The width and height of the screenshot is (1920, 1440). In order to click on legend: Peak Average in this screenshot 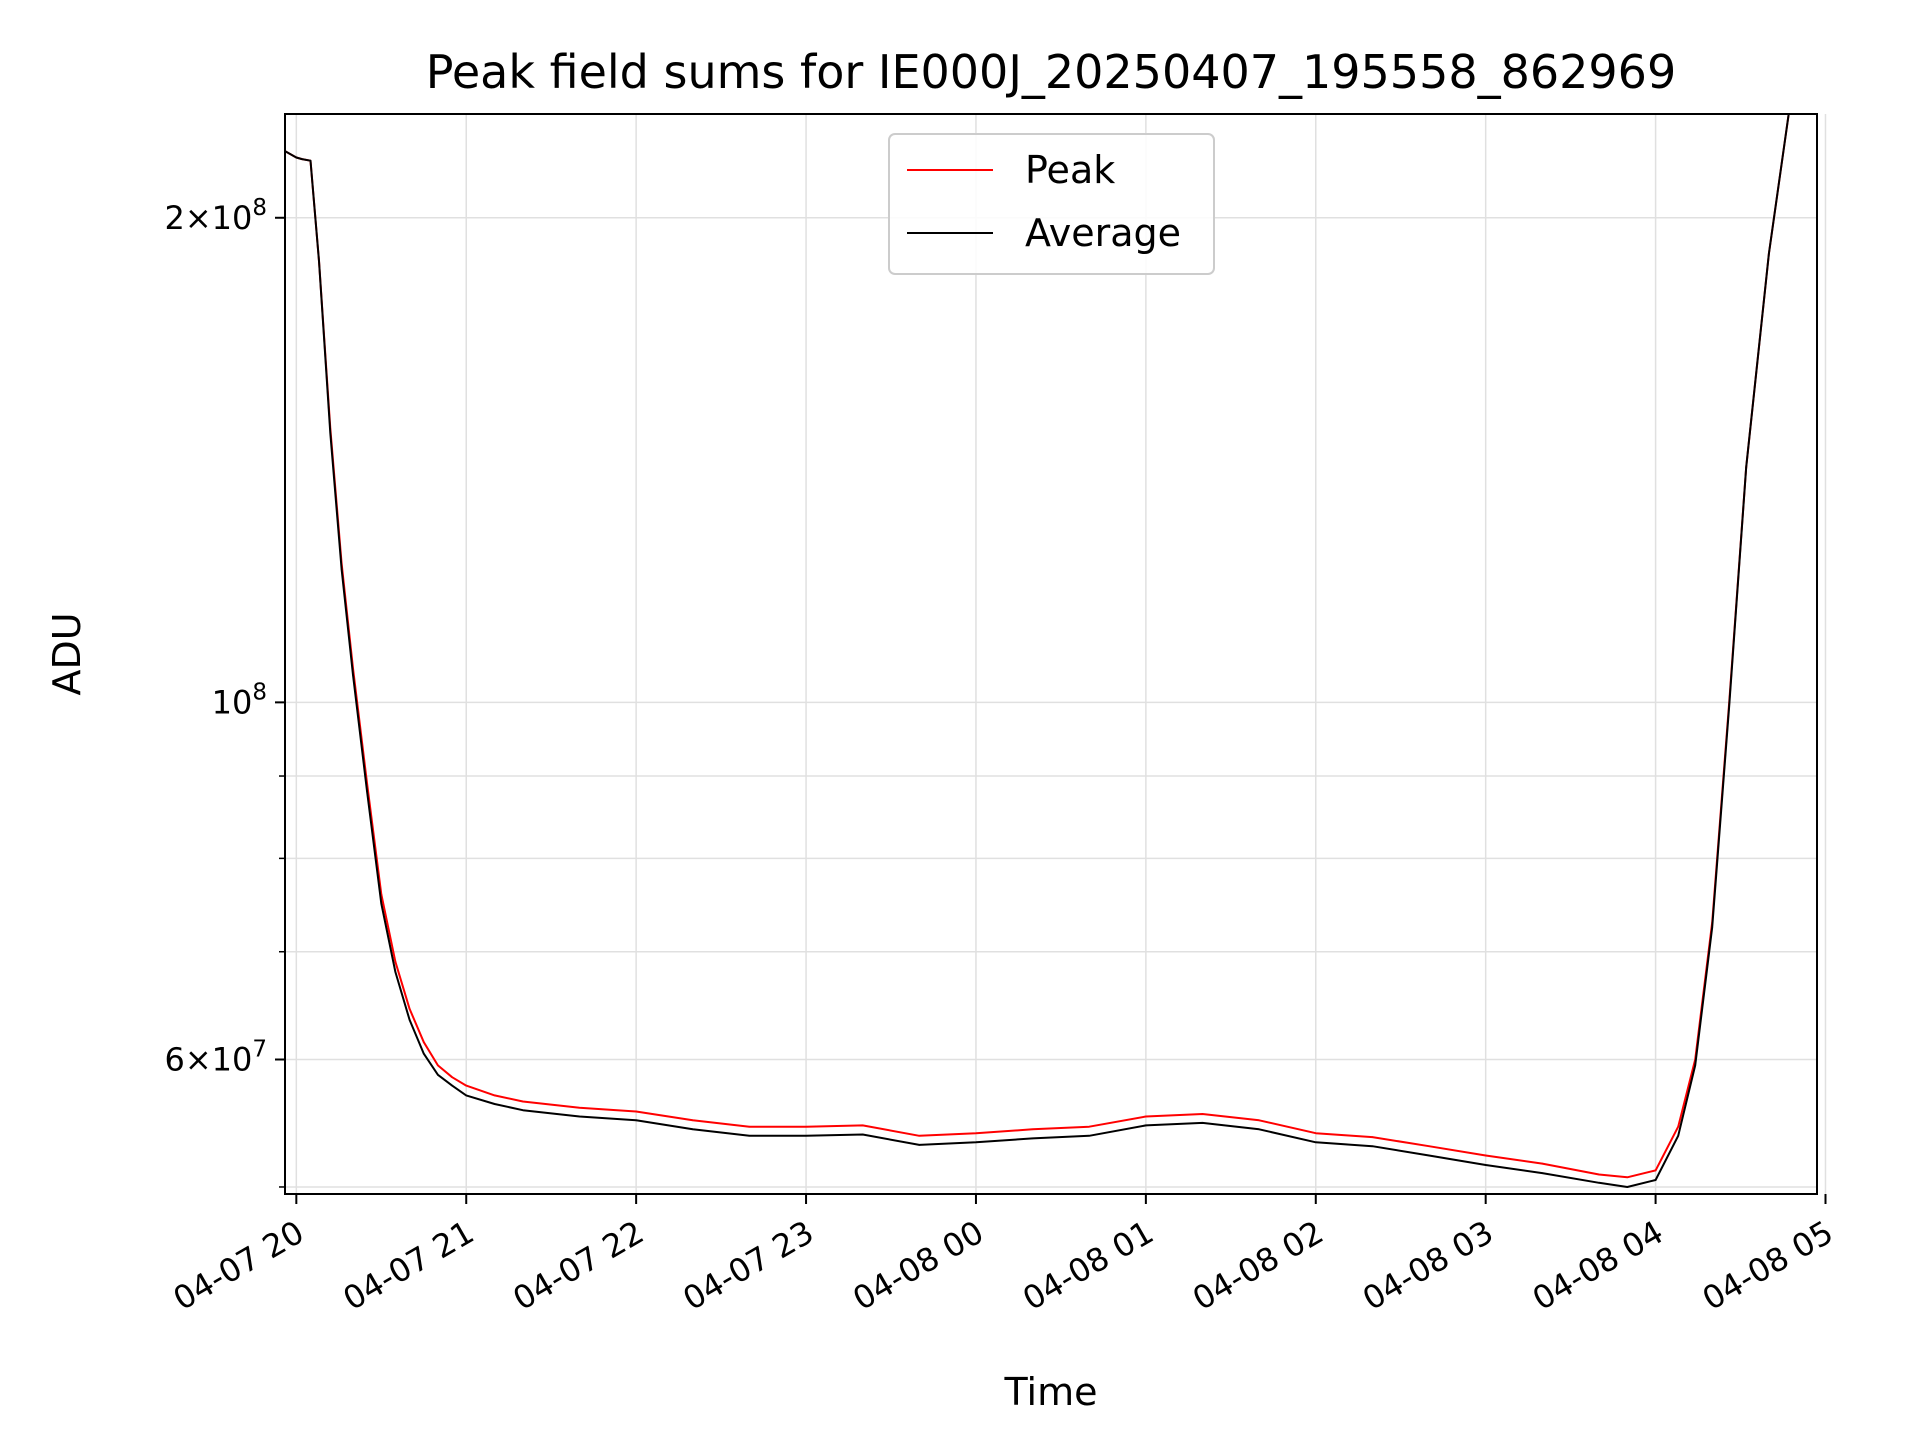, I will do `click(1051, 204)`.